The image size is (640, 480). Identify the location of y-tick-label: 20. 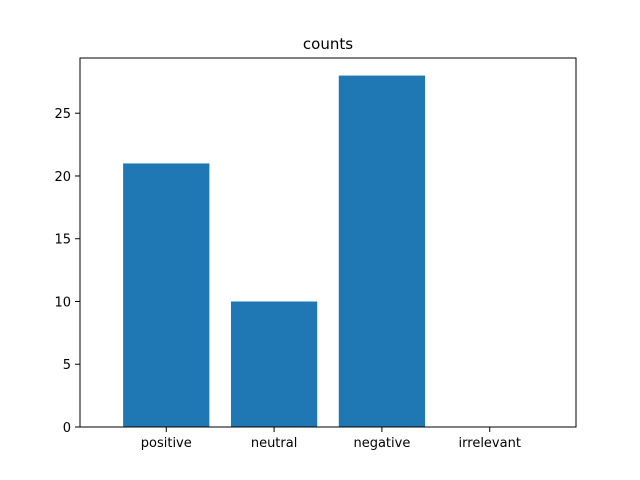
(62, 177).